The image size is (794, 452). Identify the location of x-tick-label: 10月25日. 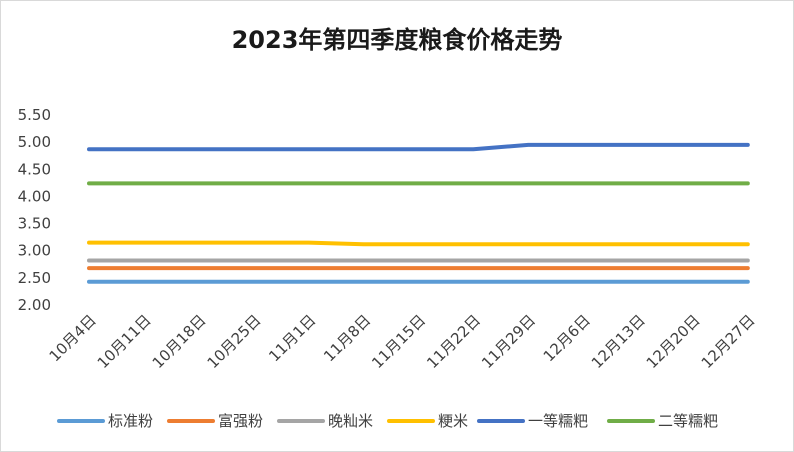
(234, 341).